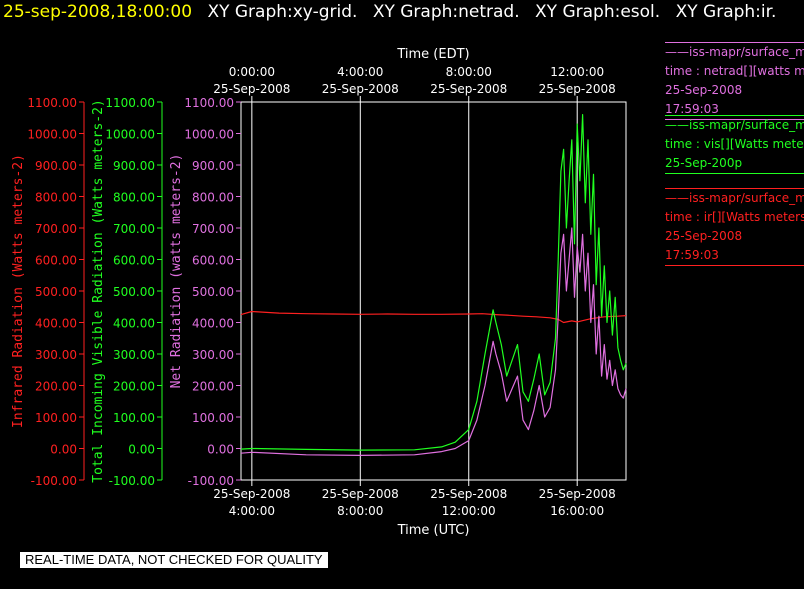 This screenshot has width=804, height=589. I want to click on y-tick-label-vis: -100.00, so click(132, 481).